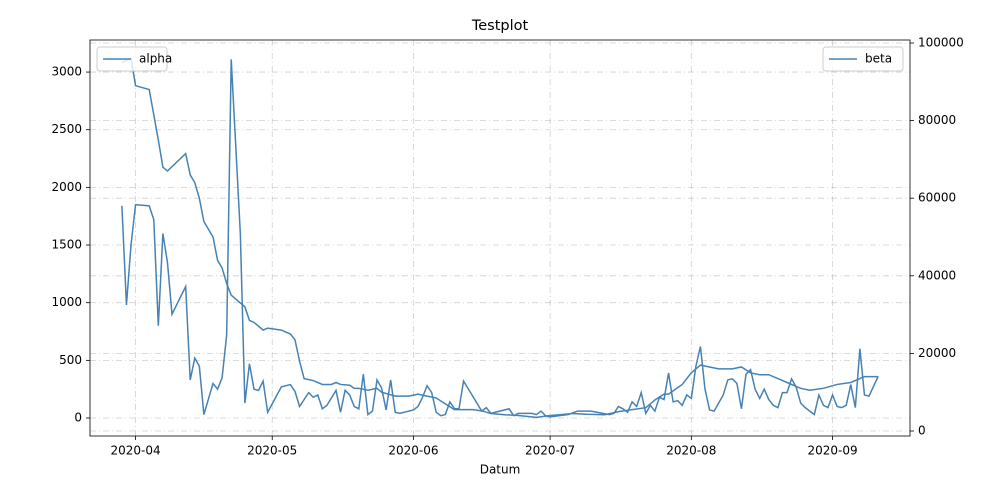 Image resolution: width=1000 pixels, height=500 pixels. What do you see at coordinates (66, 187) in the screenshot?
I see `y-tick-label: 2000` at bounding box center [66, 187].